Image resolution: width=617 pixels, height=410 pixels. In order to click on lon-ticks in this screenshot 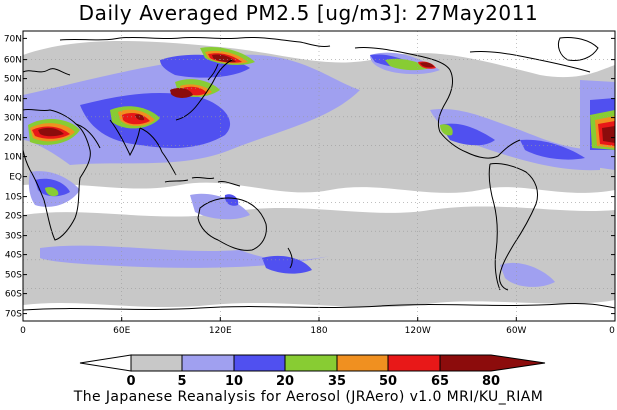, I will do `click(319, 319)`.